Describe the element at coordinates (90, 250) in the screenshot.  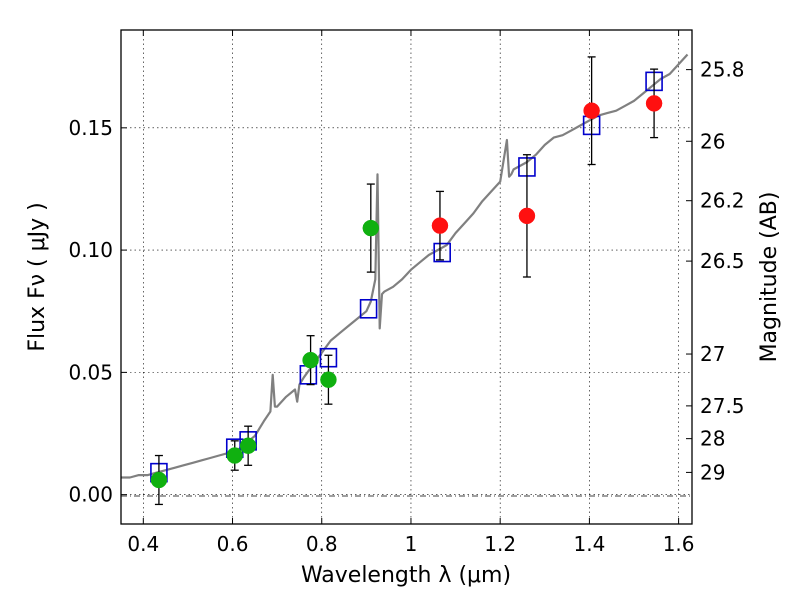
I see `y-tick-label: 0.10` at that location.